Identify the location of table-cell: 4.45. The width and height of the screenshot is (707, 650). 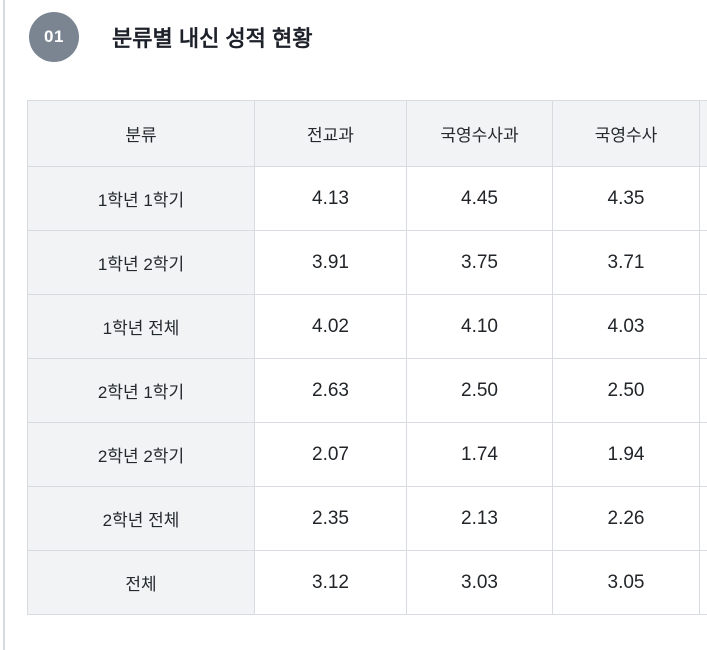
(479, 198).